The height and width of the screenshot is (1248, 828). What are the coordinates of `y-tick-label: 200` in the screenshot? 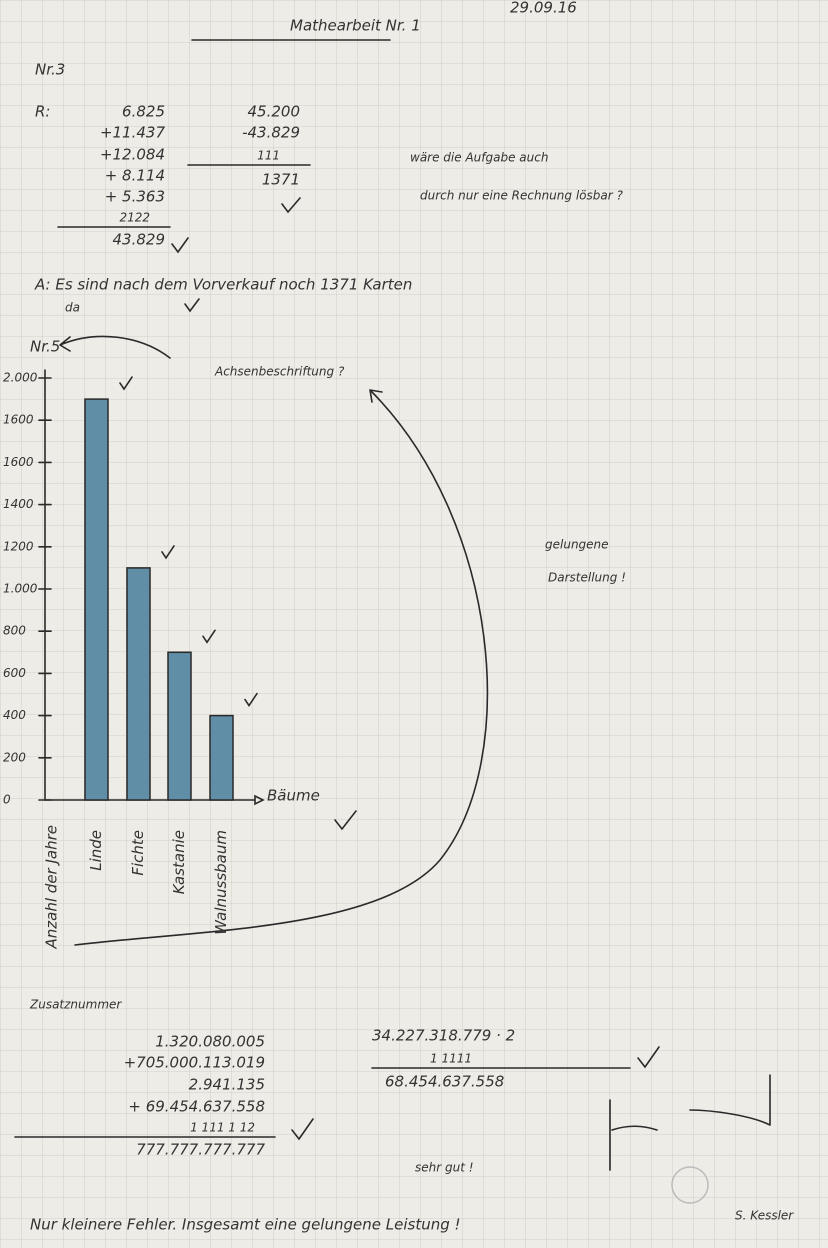 It's located at (14, 757).